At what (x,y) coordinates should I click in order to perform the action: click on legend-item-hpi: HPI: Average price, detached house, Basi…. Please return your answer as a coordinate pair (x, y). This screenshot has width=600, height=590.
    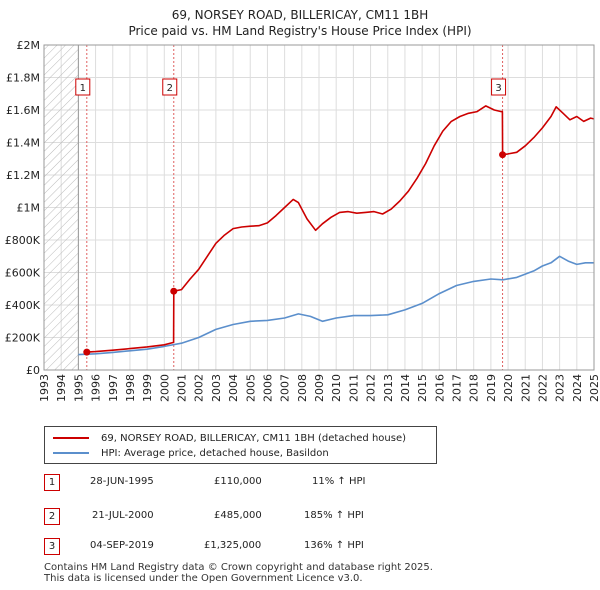
    Looking at the image, I should click on (191, 453).